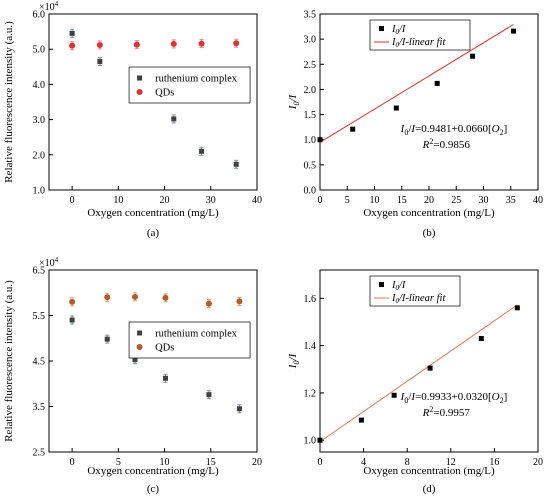  I want to click on r-squared: R2=0.9856, so click(446, 144).